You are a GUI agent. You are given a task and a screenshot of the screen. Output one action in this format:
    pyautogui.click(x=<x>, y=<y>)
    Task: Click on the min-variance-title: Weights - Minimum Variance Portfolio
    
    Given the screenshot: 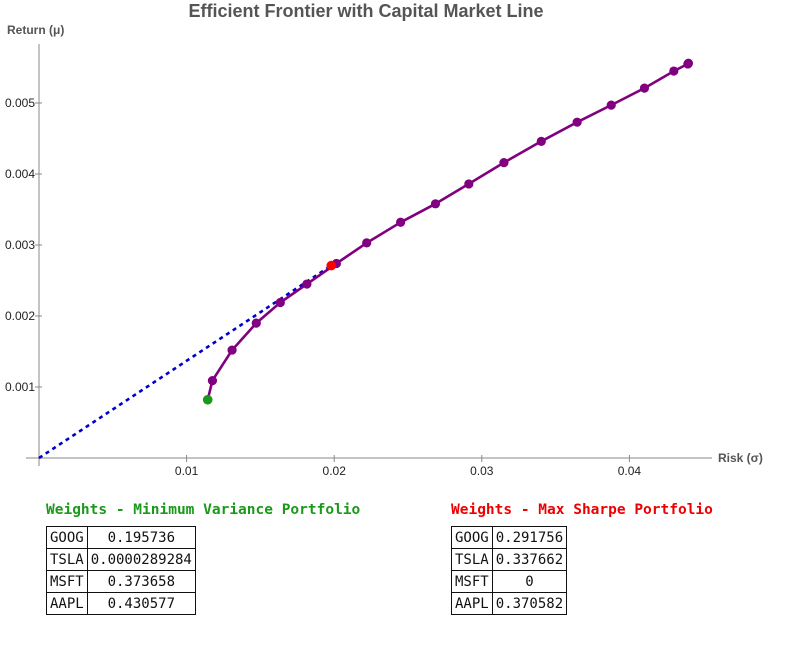 What is the action you would take?
    pyautogui.click(x=203, y=510)
    